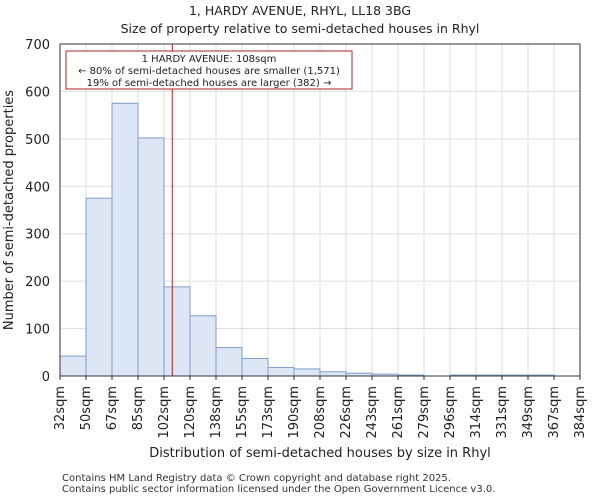  What do you see at coordinates (86, 408) in the screenshot?
I see `x-tick-label: 50sqm` at bounding box center [86, 408].